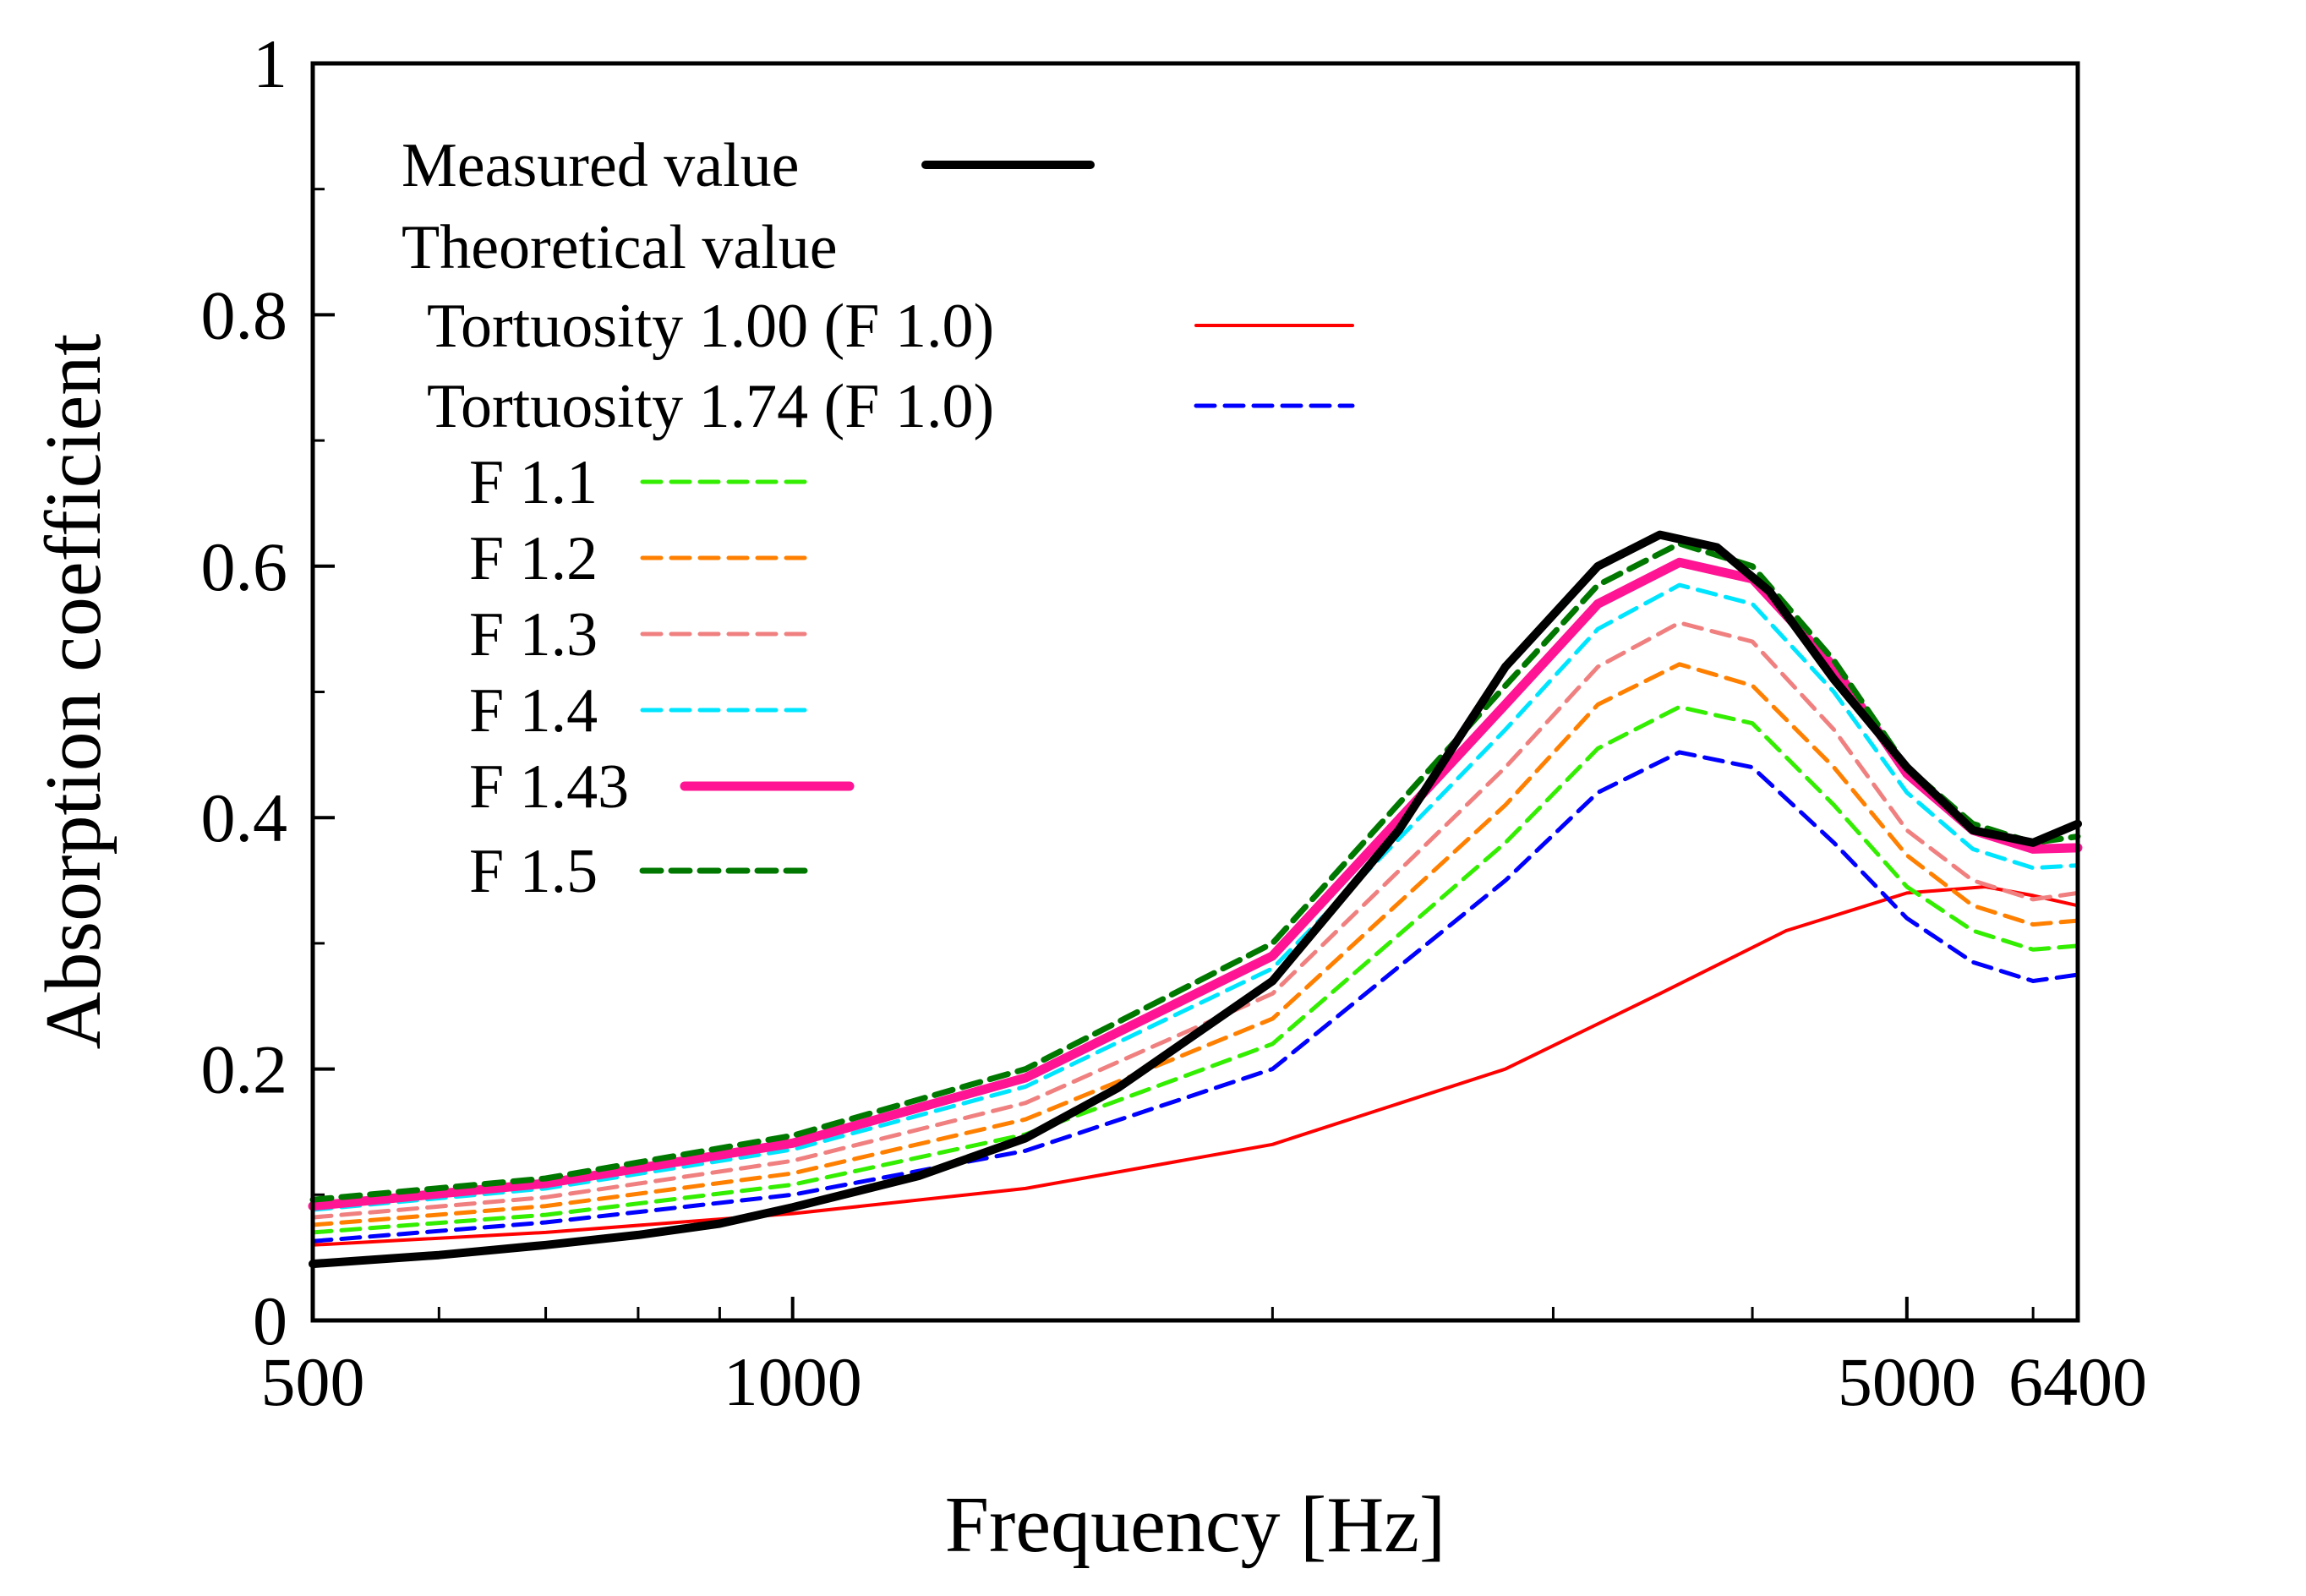 The height and width of the screenshot is (1596, 2306). Describe the element at coordinates (601, 165) in the screenshot. I see `legend-label: Measured value` at that location.